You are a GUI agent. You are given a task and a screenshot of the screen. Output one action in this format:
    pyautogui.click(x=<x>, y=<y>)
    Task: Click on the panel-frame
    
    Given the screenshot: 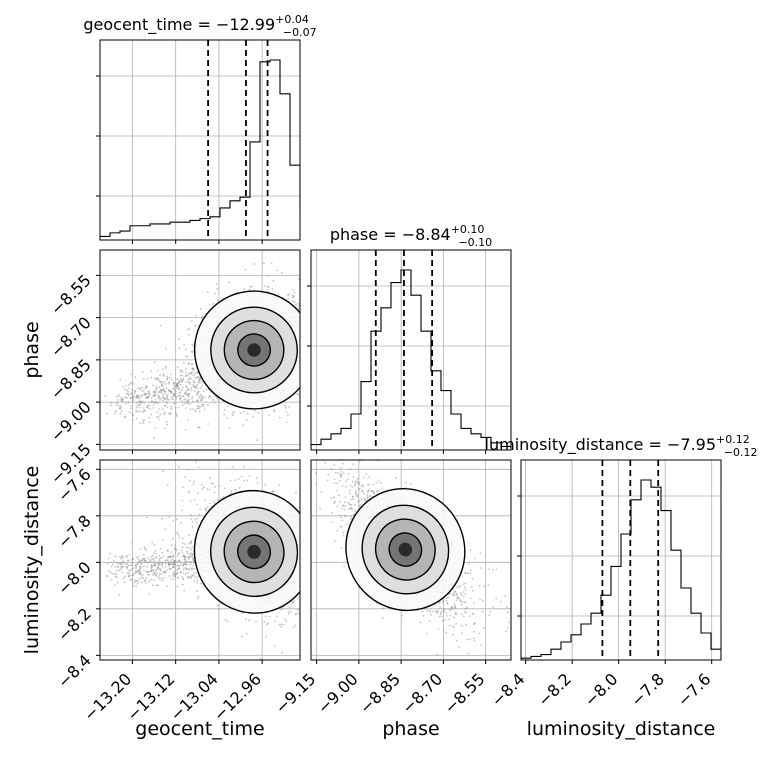 What is the action you would take?
    pyautogui.click(x=621, y=560)
    